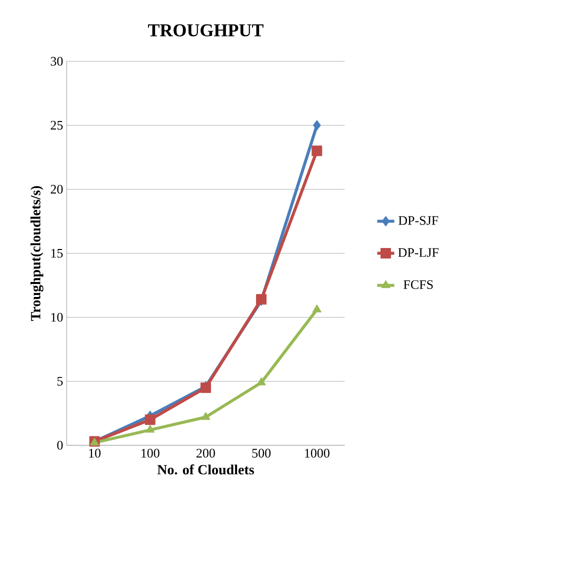  I want to click on y-axis-title: Troughput(cloudlets/s), so click(37, 253).